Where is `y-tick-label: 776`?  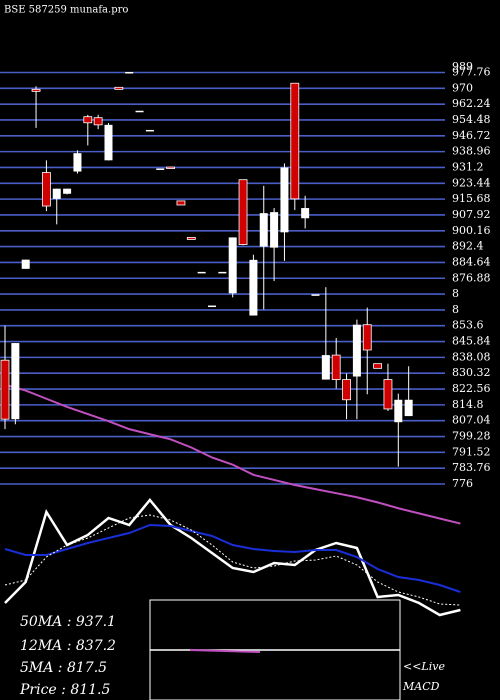
y-tick-label: 776 is located at coordinates (462, 483).